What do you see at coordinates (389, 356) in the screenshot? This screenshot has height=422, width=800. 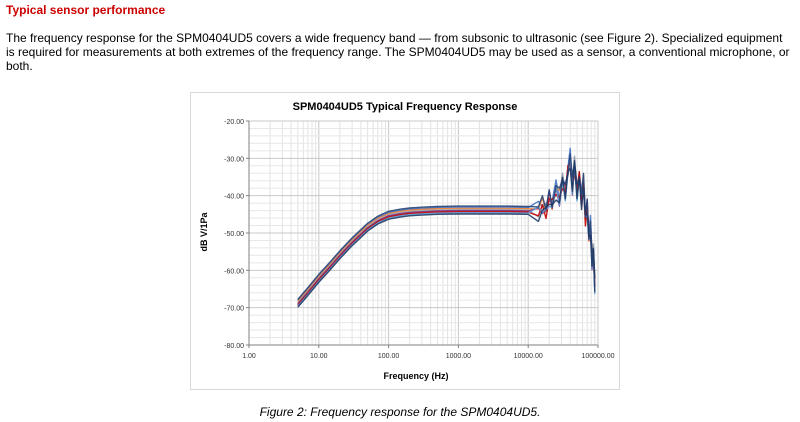 I see `x-tick-label: 100.00` at bounding box center [389, 356].